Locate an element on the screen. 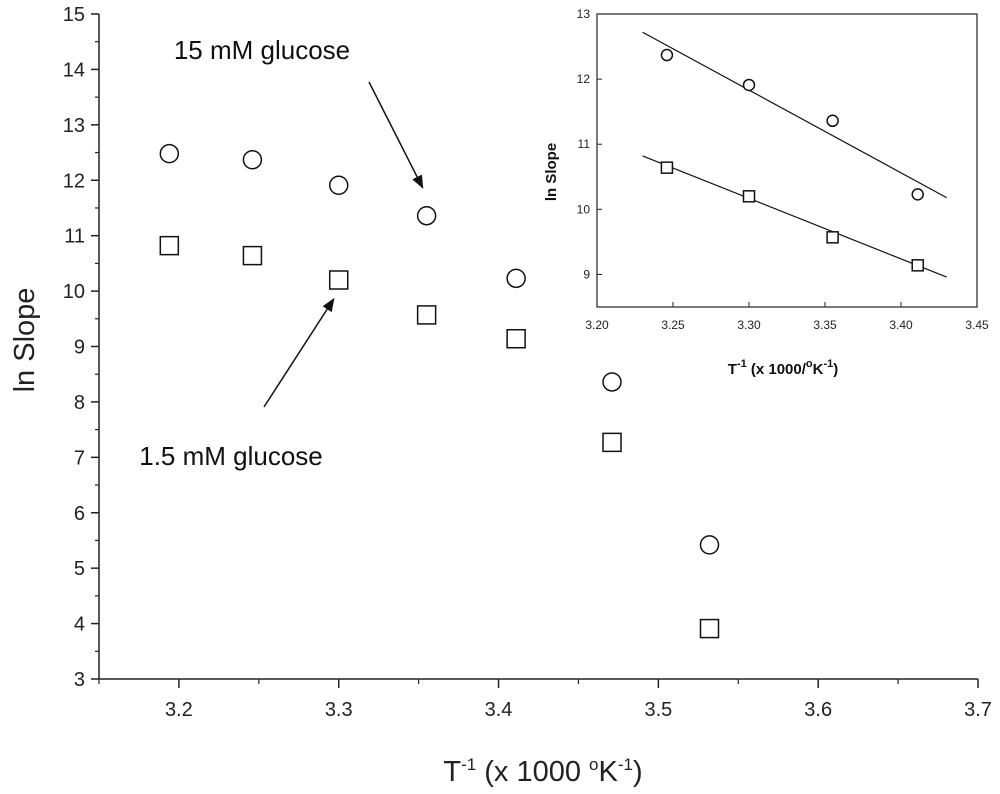  inset-y-tick-label: 9 is located at coordinates (586, 274).